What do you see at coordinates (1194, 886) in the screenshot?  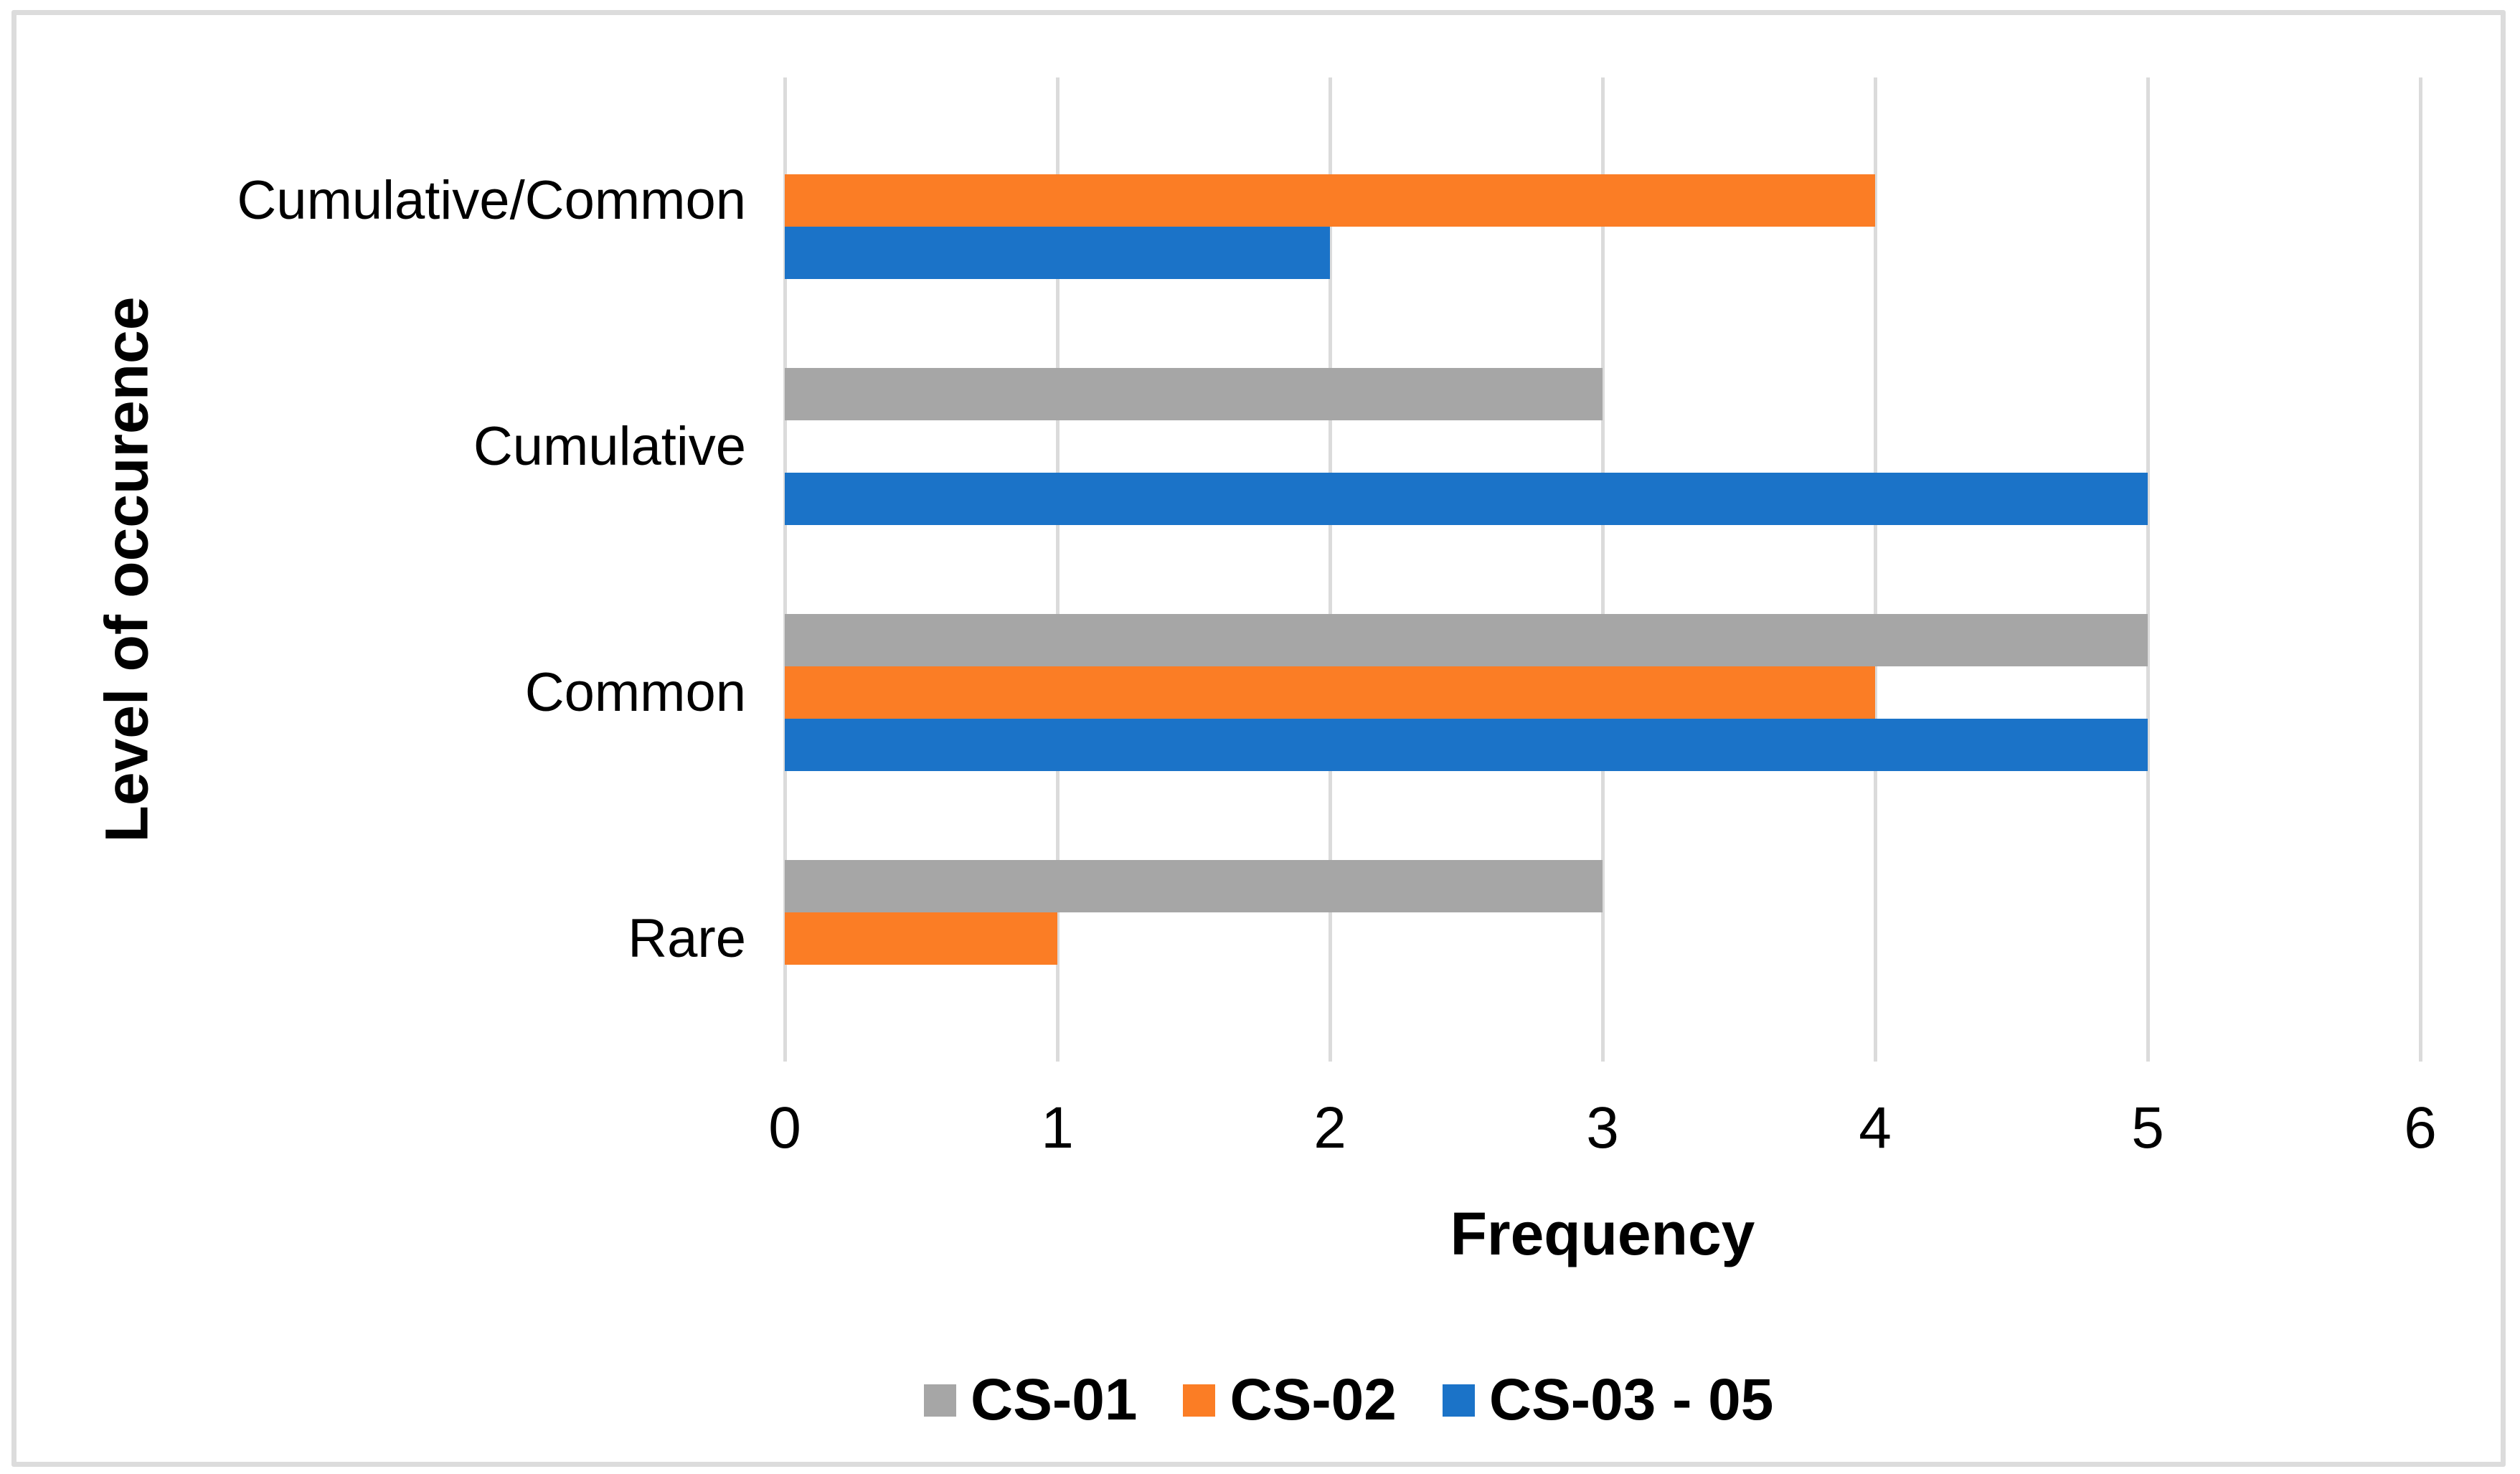 I see `bar-CS-01-Rare` at bounding box center [1194, 886].